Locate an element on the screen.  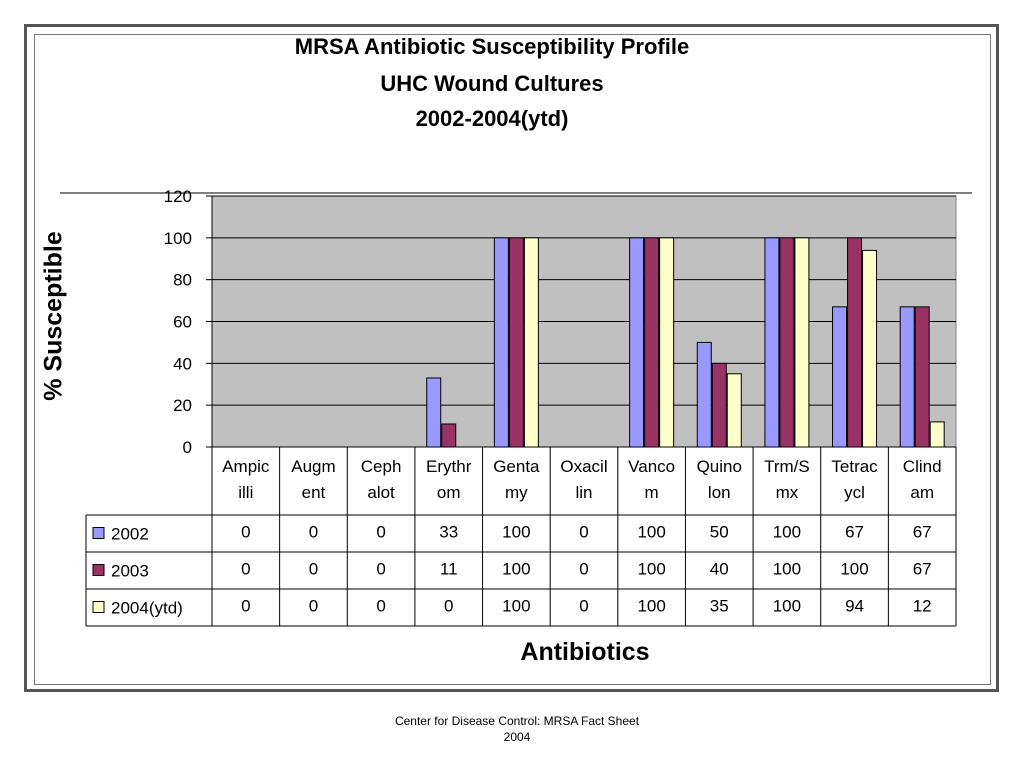
x-category-label: illi is located at coordinates (245, 492).